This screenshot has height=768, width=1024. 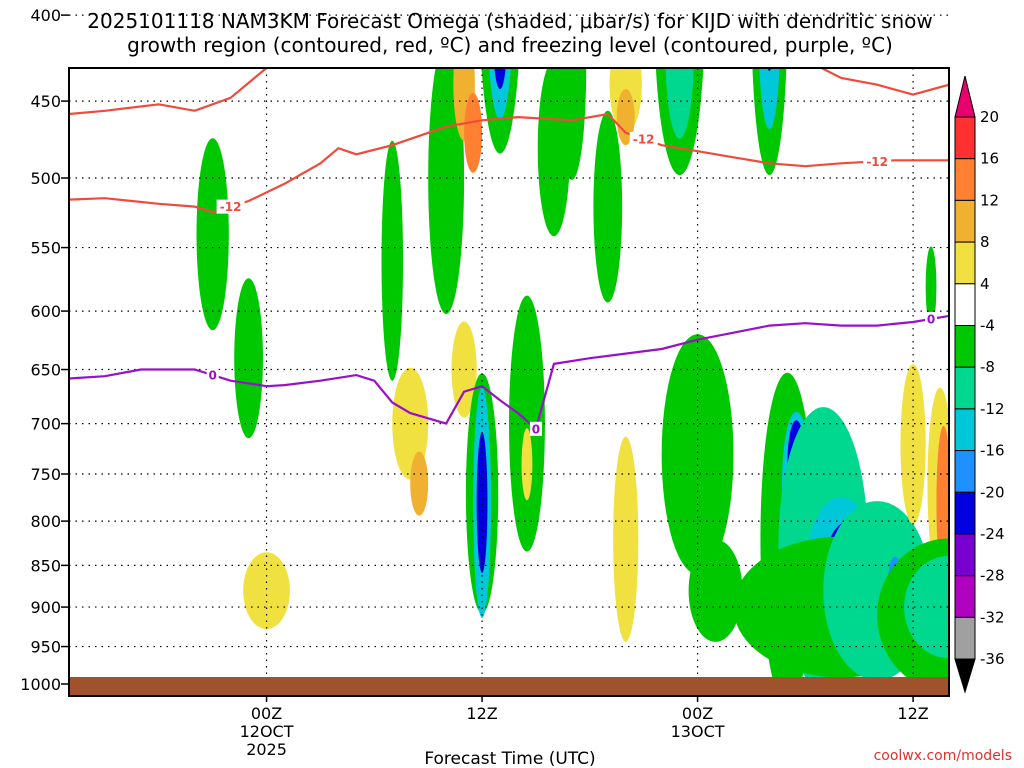 I want to click on colorbar-label-13: -36, so click(x=992, y=659).